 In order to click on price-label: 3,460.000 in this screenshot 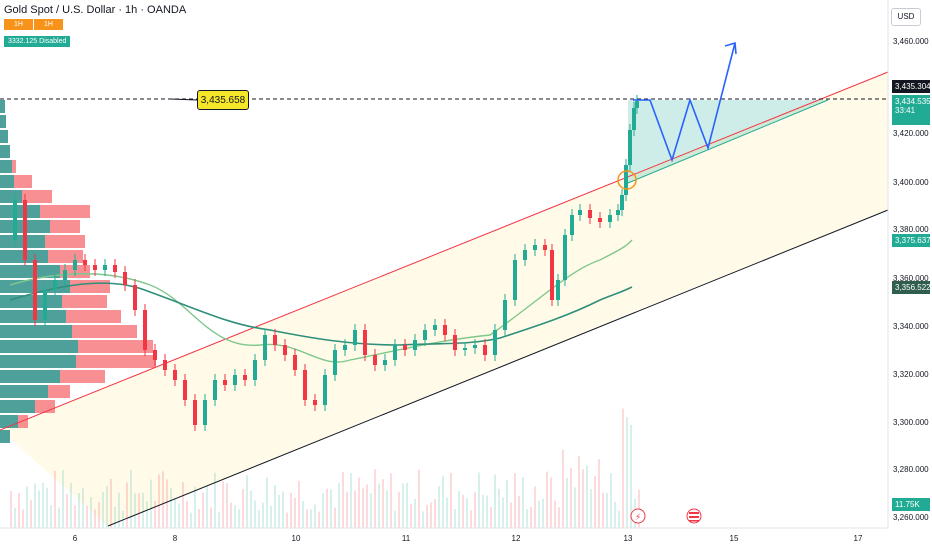, I will do `click(911, 41)`.